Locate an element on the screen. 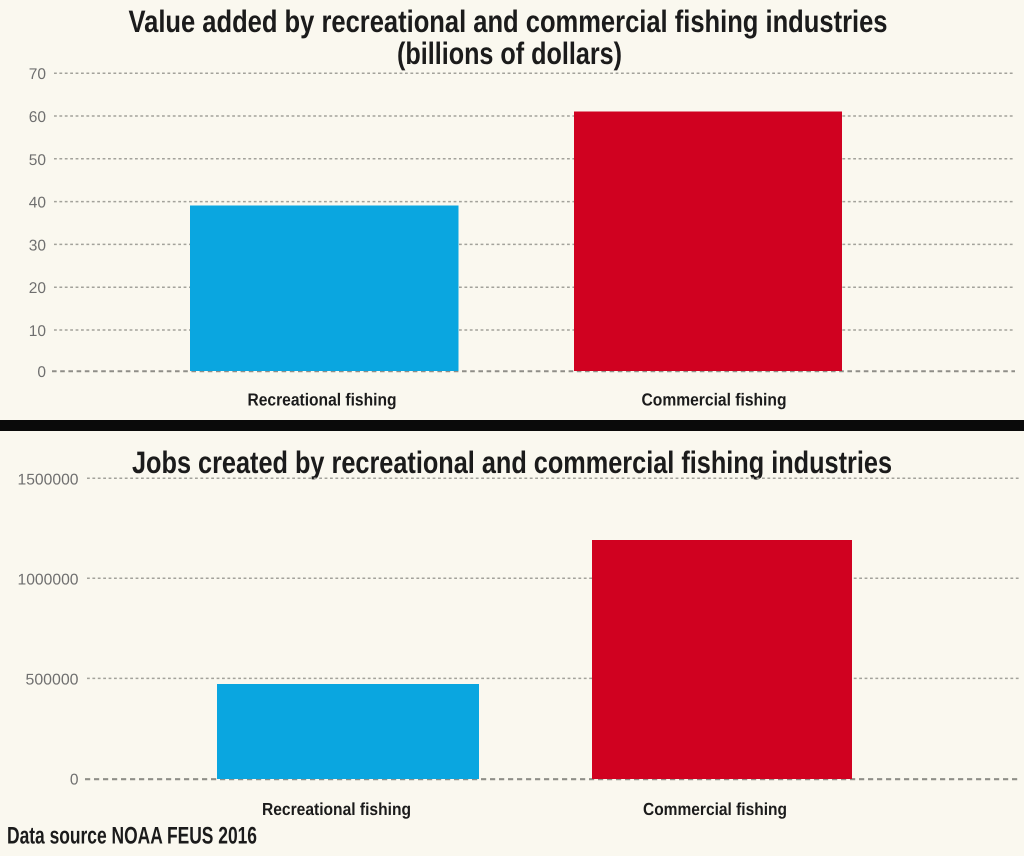 The width and height of the screenshot is (1024, 856). svg-text: Data source NOAA FEUS 2016 is located at coordinates (132, 836).